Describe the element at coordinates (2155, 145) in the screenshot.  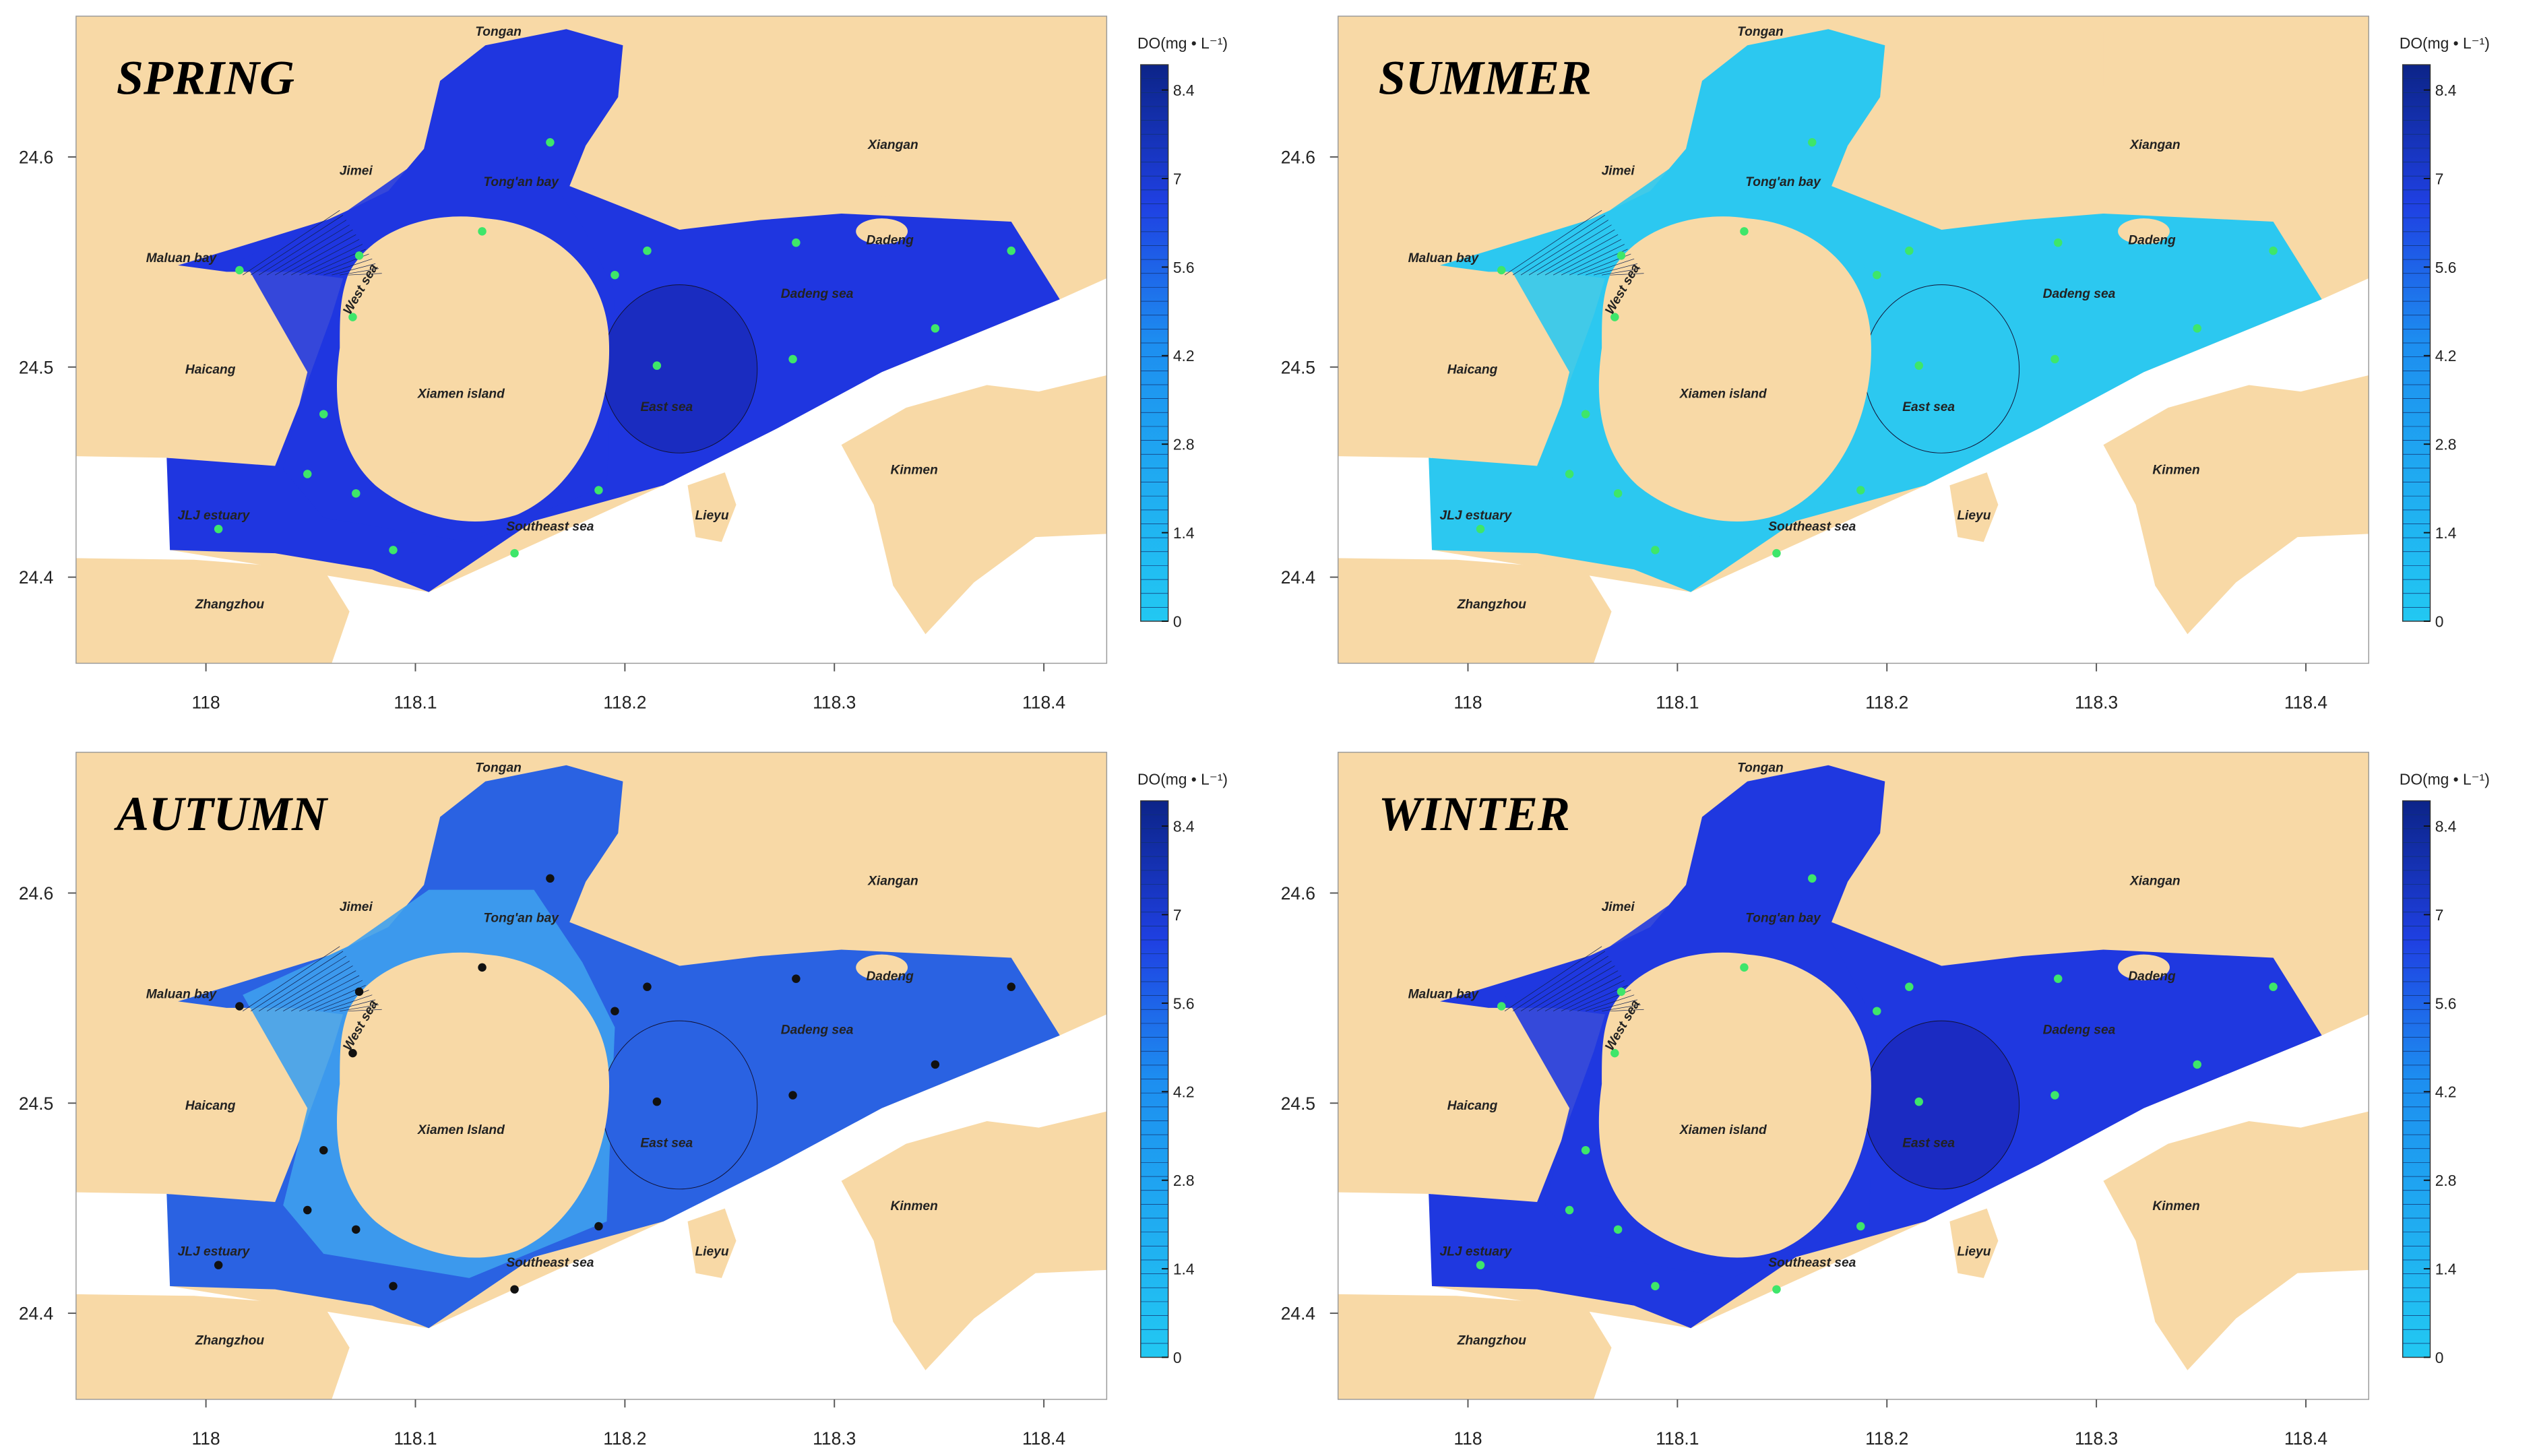
I see `place-label: Xiangan` at that location.